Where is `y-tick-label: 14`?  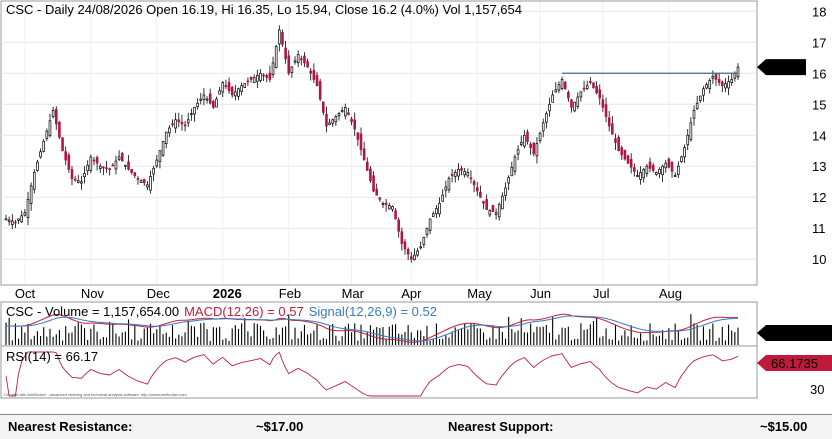 y-tick-label: 14 is located at coordinates (819, 135).